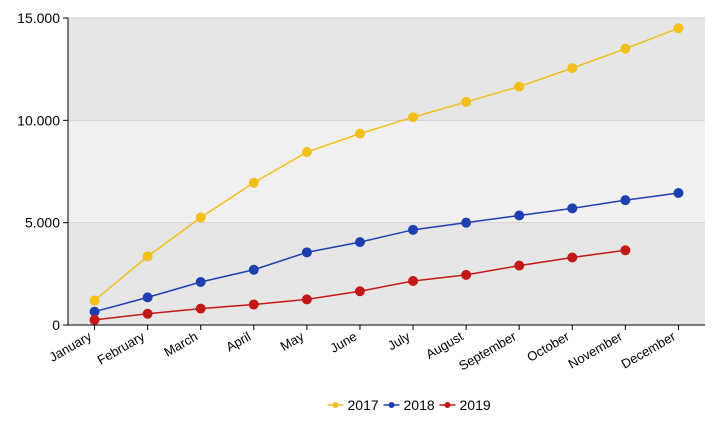 The width and height of the screenshot is (713, 425). I want to click on x-tick-label: March, so click(180, 344).